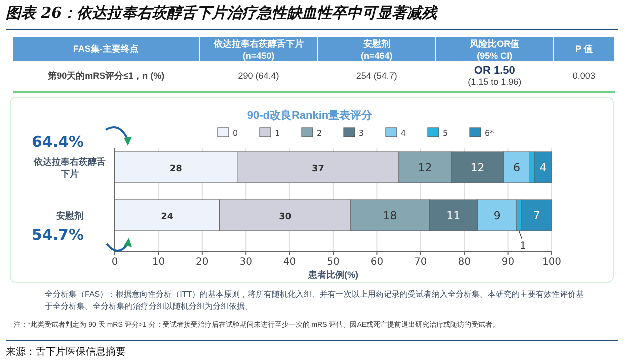 The width and height of the screenshot is (628, 363). What do you see at coordinates (396, 133) in the screenshot?
I see `legend-item: 4` at bounding box center [396, 133].